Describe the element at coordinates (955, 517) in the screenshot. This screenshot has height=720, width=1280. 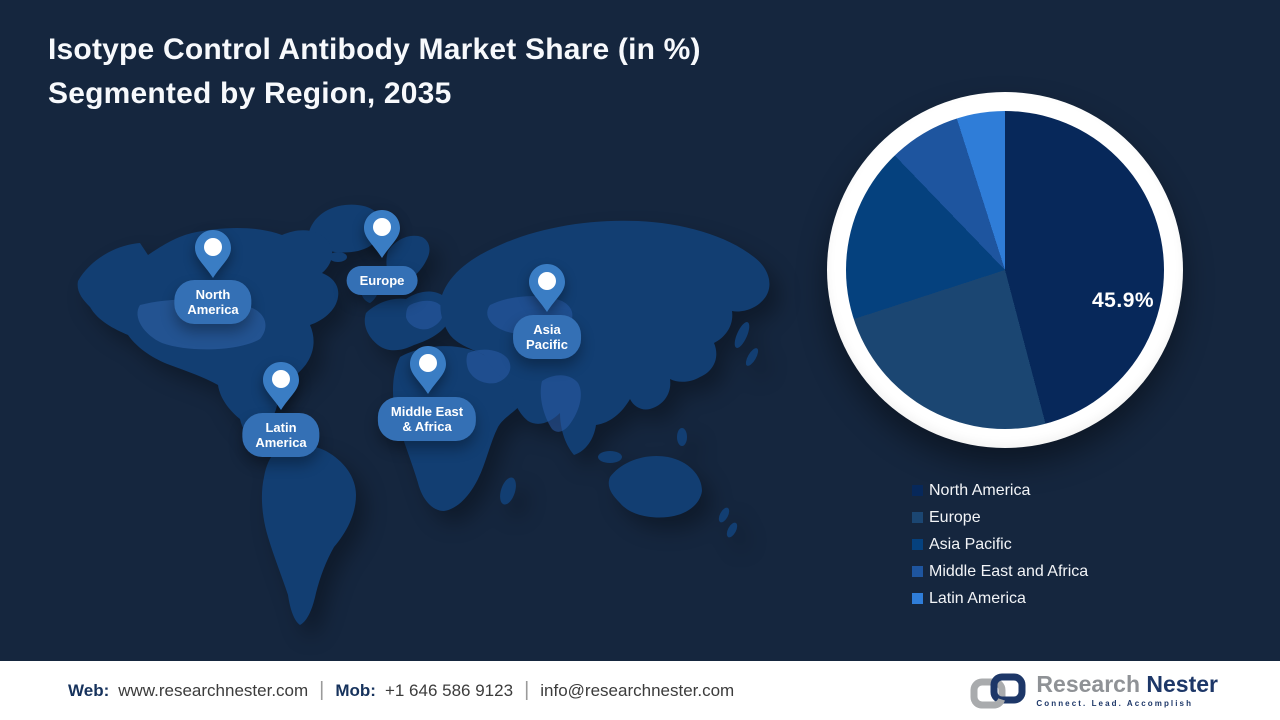
I see `legend-label: Europe` at that location.